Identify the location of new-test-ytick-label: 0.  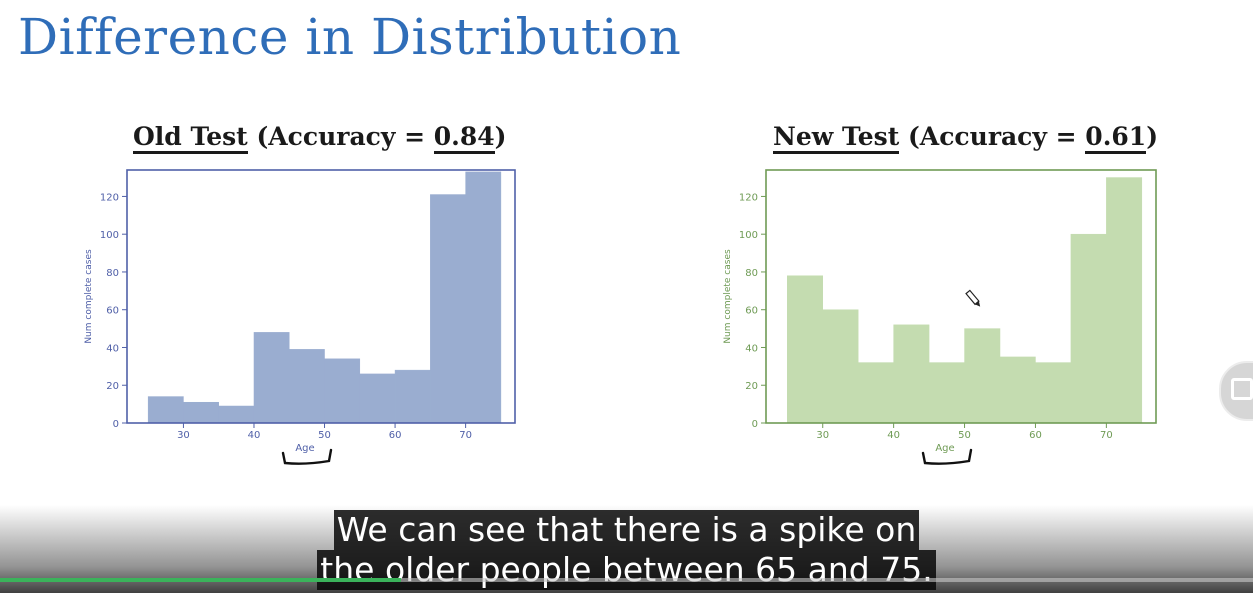
(755, 424).